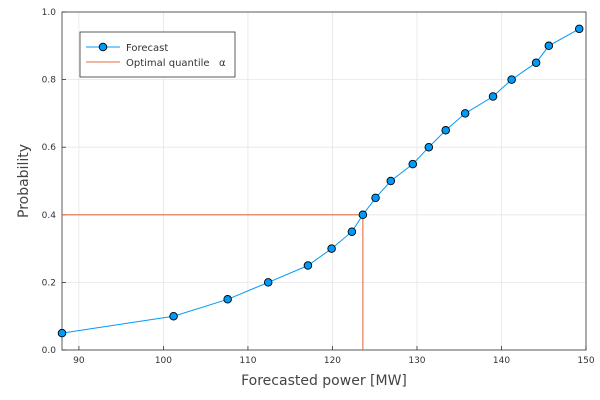 The width and height of the screenshot is (600, 400). Describe the element at coordinates (24, 181) in the screenshot. I see `y-axis-label: Probability` at that location.